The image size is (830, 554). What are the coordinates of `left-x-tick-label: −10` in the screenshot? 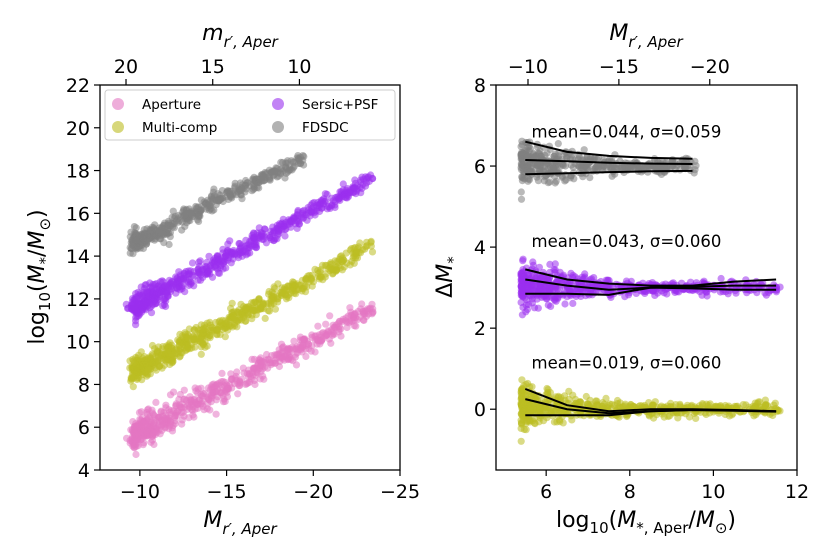 It's located at (140, 492).